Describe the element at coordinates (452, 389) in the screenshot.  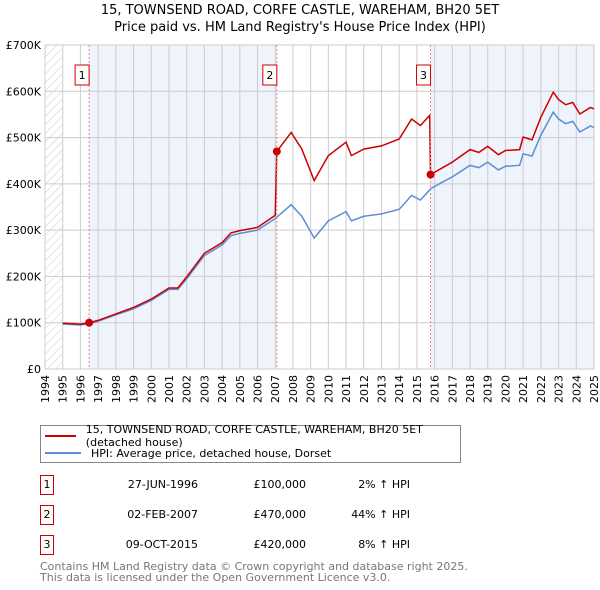
I see `x-tick-label: 2017` at that location.